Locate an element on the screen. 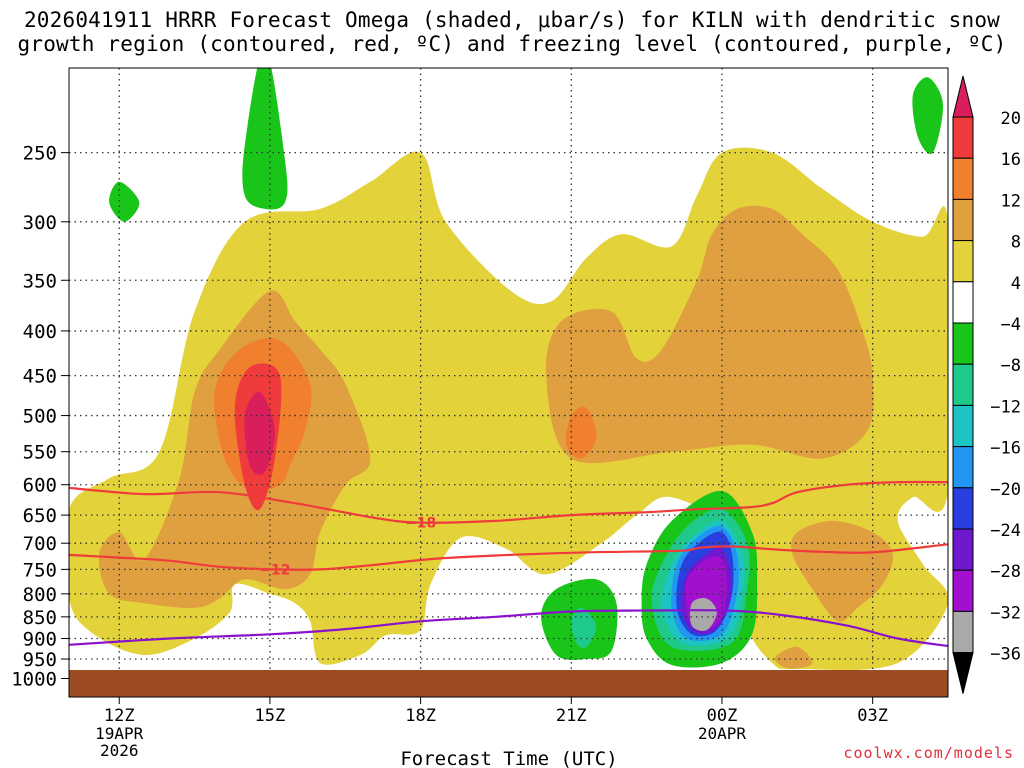 This screenshot has width=1024, height=768. x-tick-label-00Z: 00Z is located at coordinates (722, 716).